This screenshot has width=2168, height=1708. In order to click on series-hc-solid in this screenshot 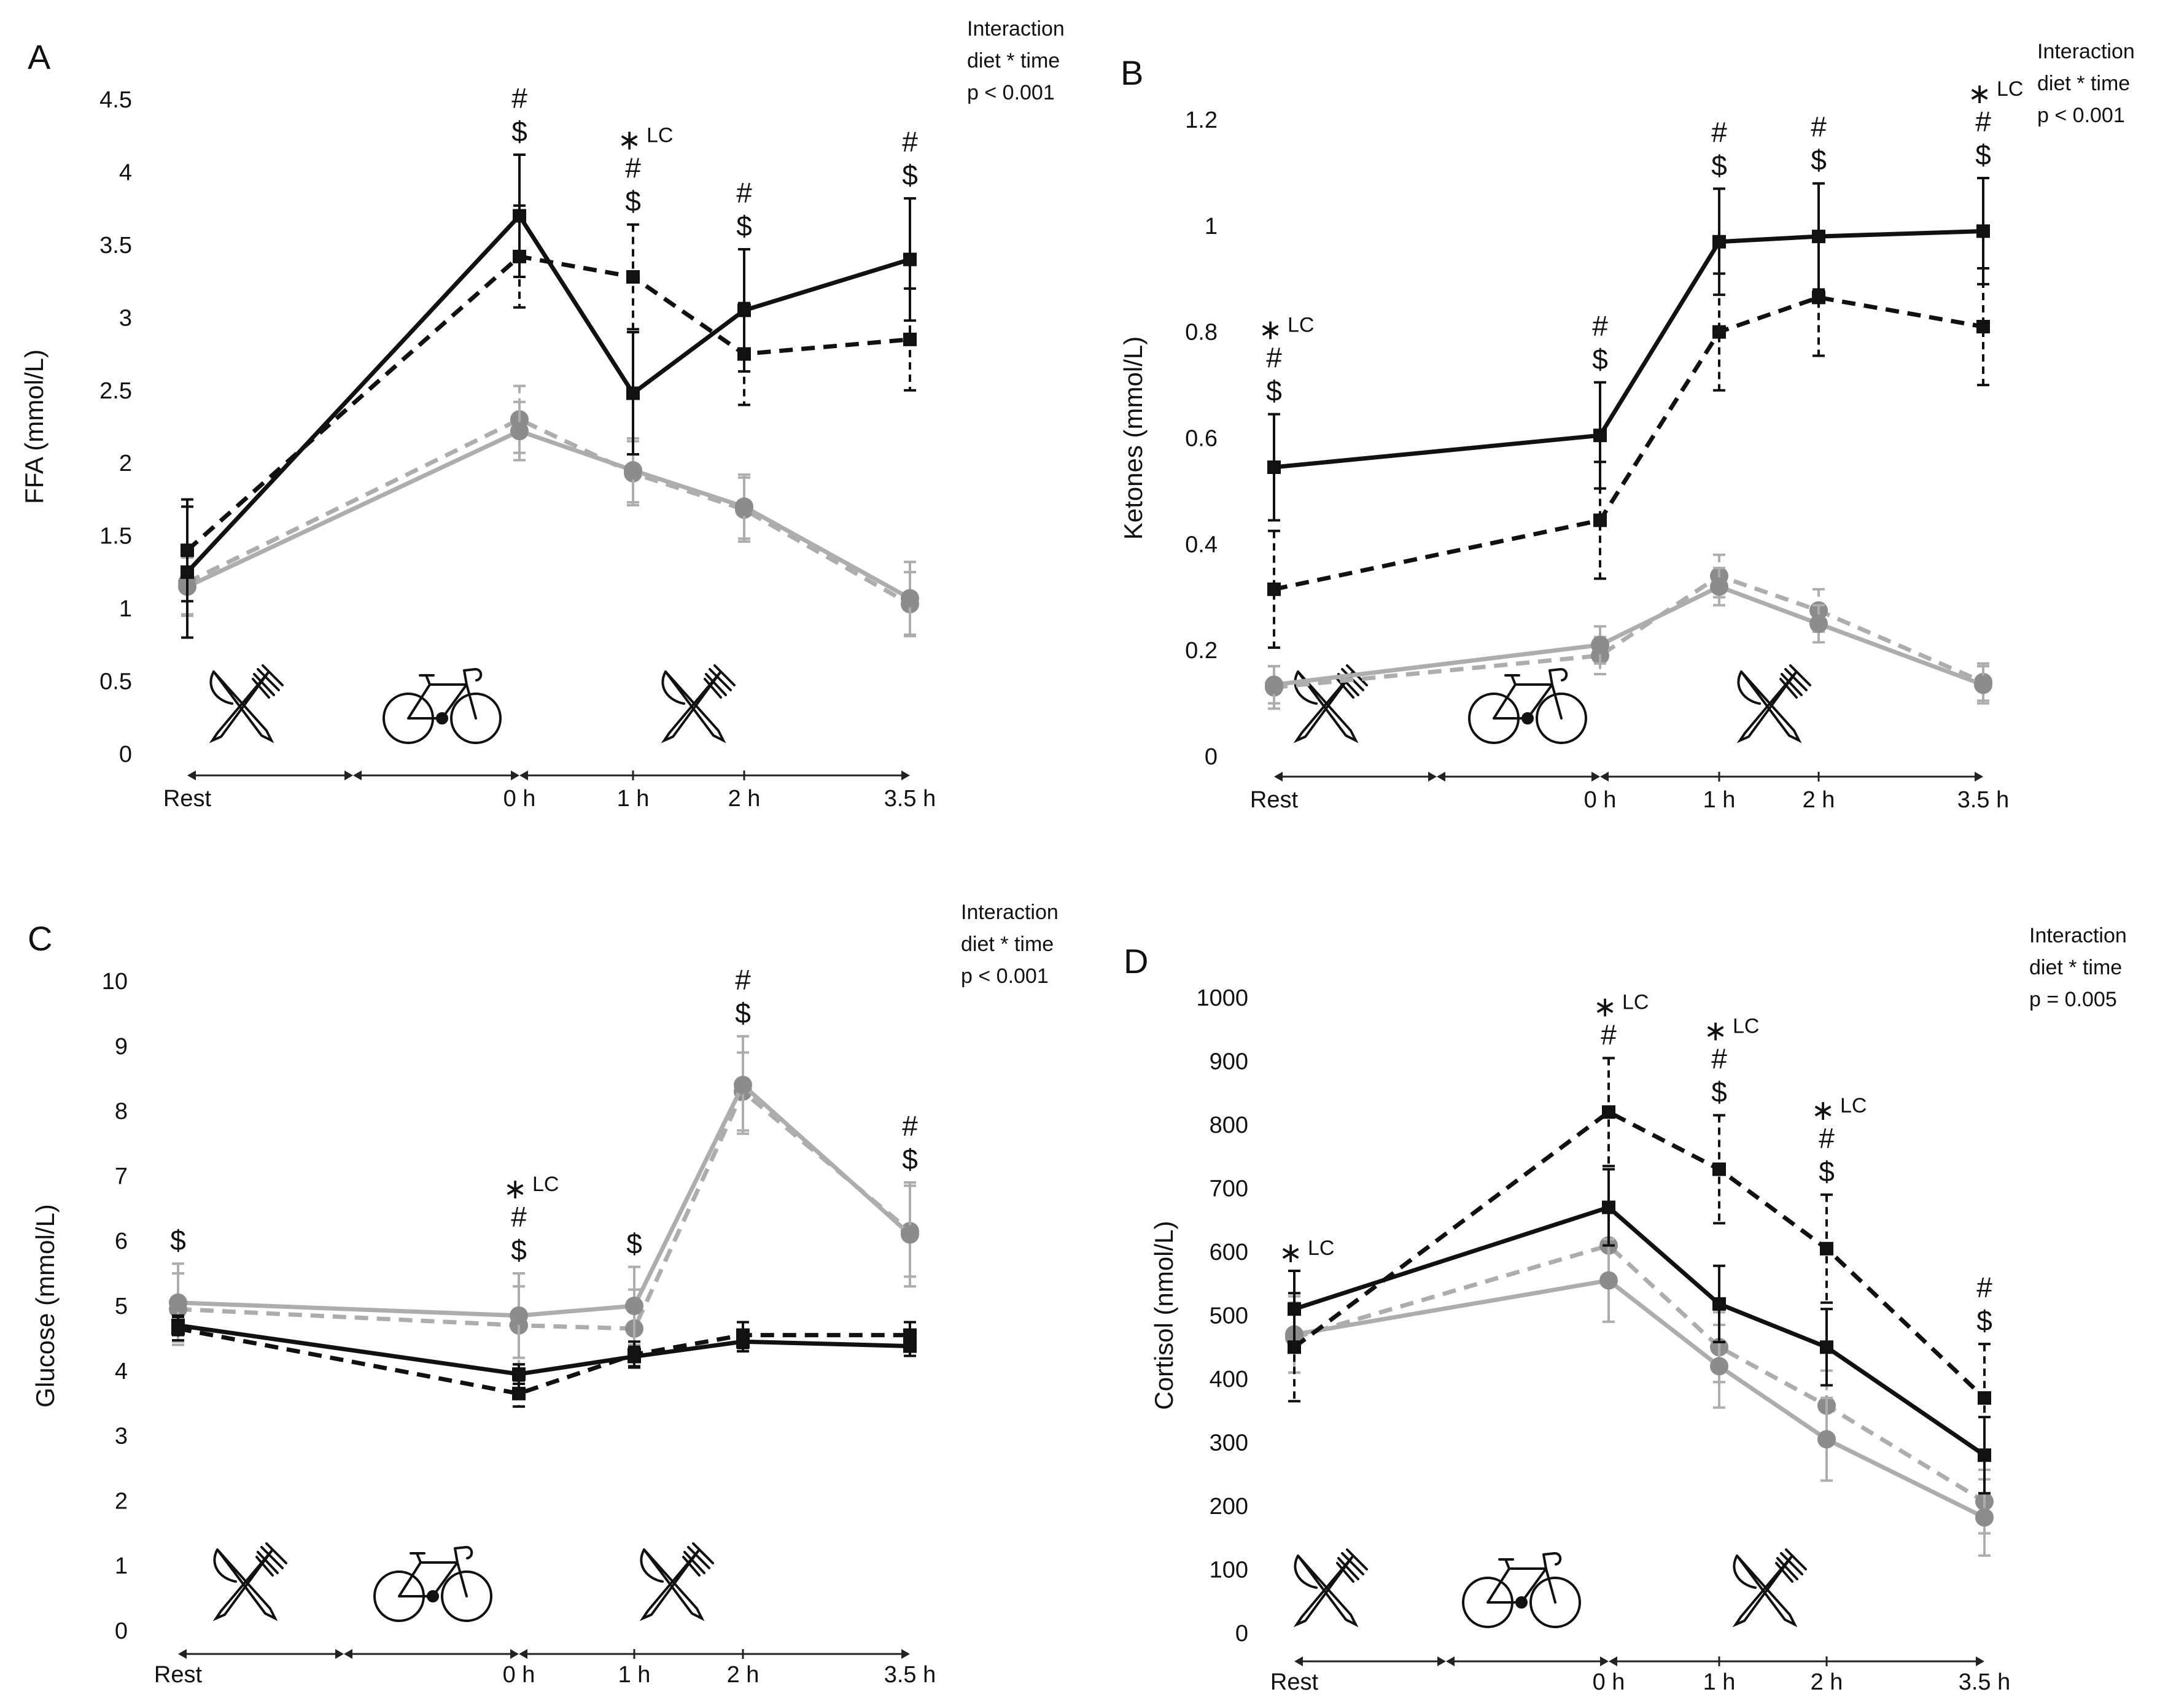, I will do `click(1628, 636)`.